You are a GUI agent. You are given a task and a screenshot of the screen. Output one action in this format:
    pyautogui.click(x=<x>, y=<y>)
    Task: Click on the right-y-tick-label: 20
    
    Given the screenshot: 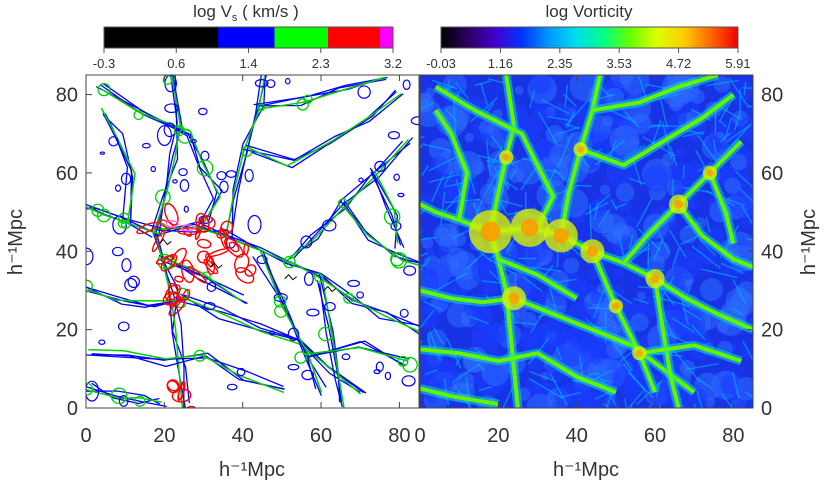 What is the action you would take?
    pyautogui.click(x=772, y=331)
    